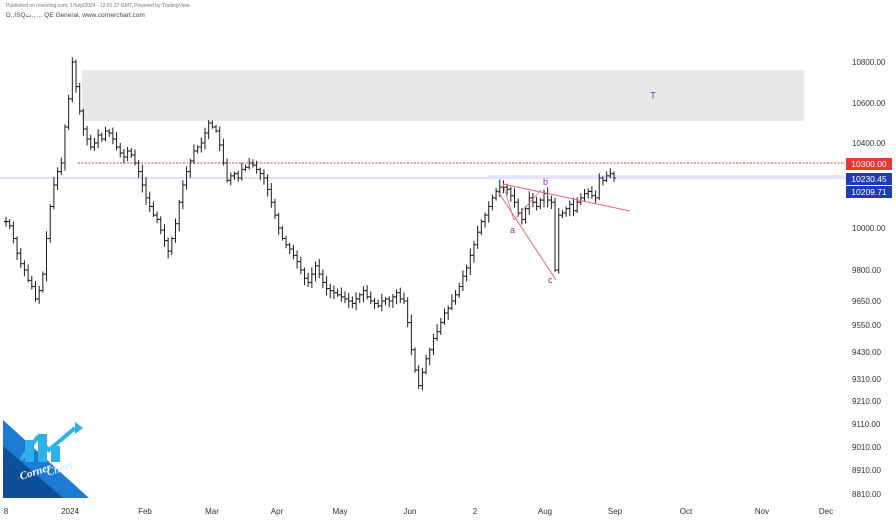 The width and height of the screenshot is (896, 521). Describe the element at coordinates (866, 401) in the screenshot. I see `y-tick-label: 9210.00` at that location.